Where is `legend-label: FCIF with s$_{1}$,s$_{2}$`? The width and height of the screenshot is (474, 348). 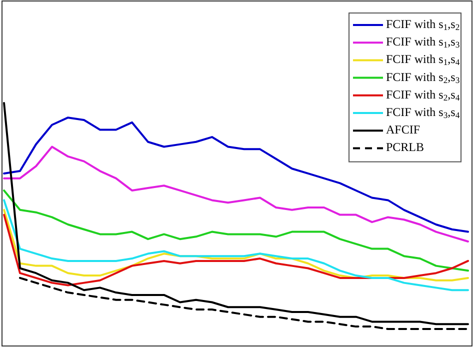
legend-label: FCIF with s$_{1}$,s$_{2}$ is located at coordinates (423, 24).